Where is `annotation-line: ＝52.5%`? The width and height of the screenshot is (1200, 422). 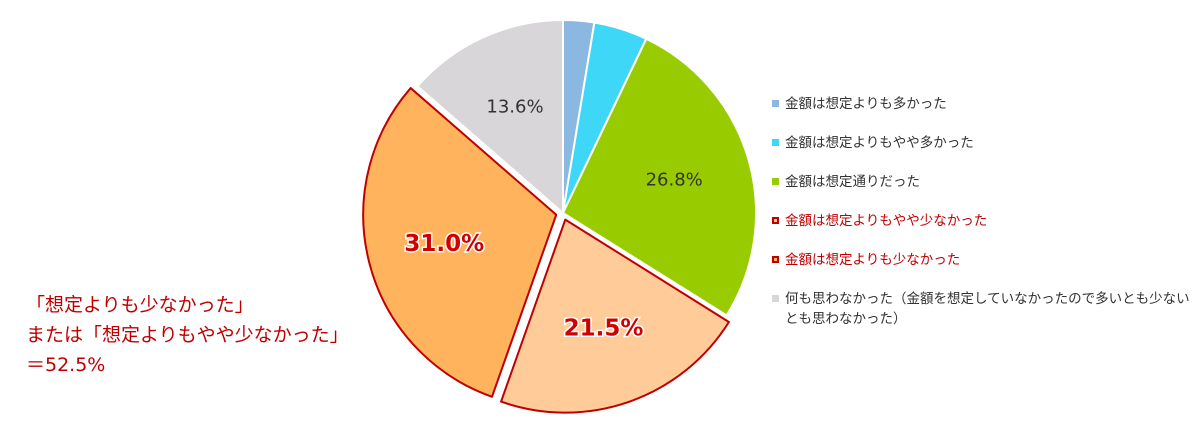 annotation-line: ＝52.5% is located at coordinates (66, 365).